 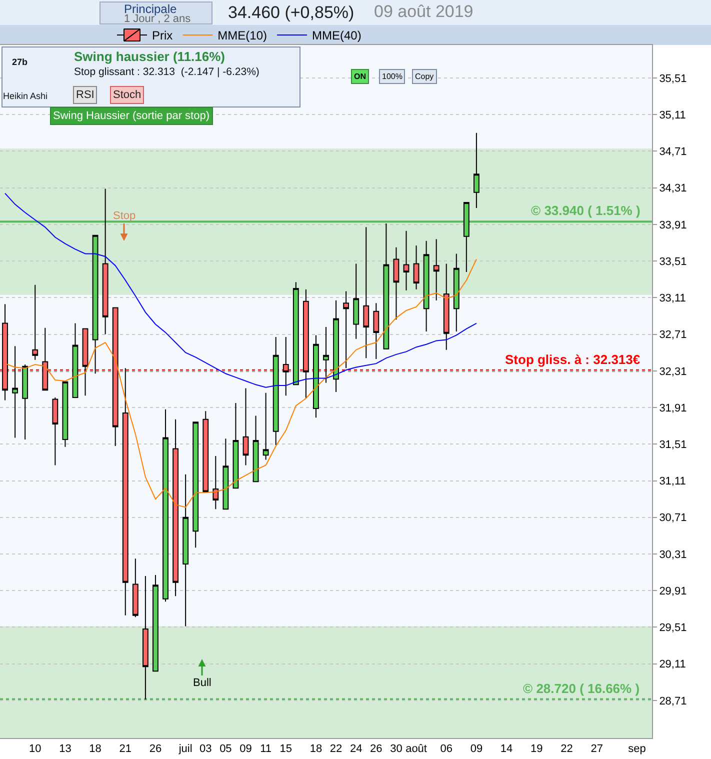 I want to click on ref-line-label: © 33.940 ( 1.51% ), so click(x=585, y=210).